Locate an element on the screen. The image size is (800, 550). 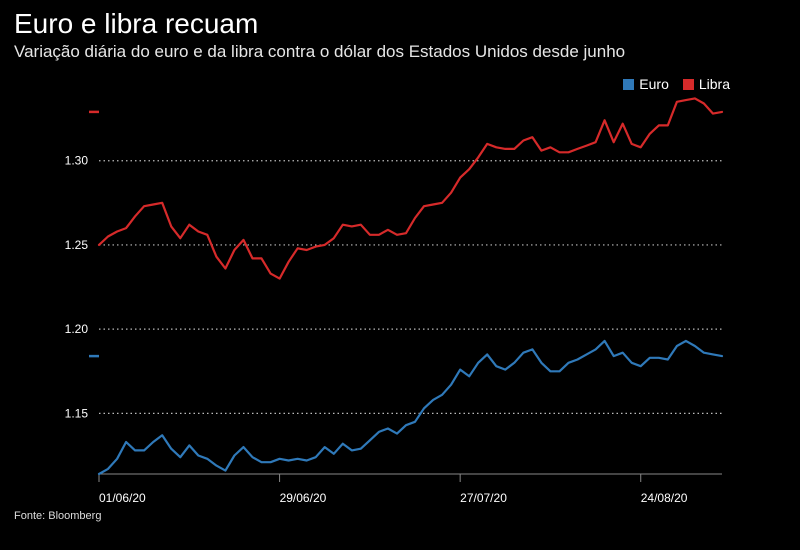
y-tick-label: 1.30 is located at coordinates (77, 161).